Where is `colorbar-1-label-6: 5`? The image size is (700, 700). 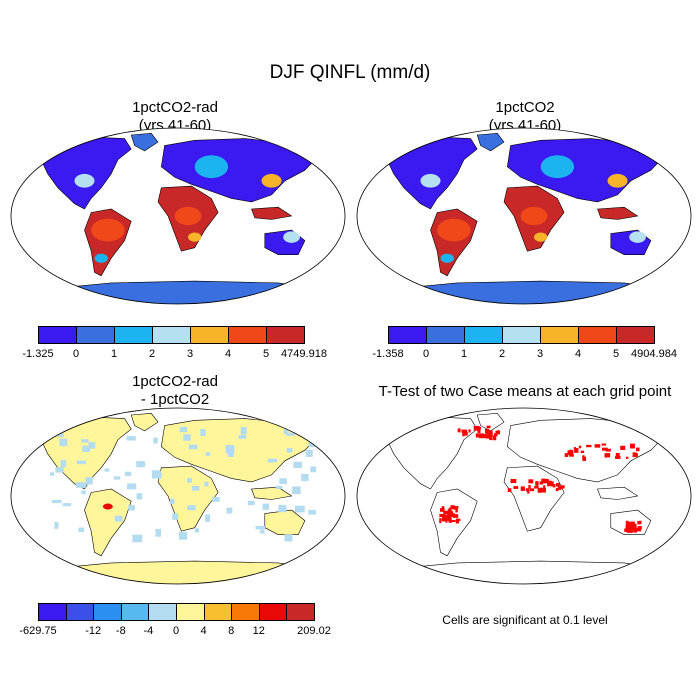 colorbar-1-label-6: 5 is located at coordinates (266, 354).